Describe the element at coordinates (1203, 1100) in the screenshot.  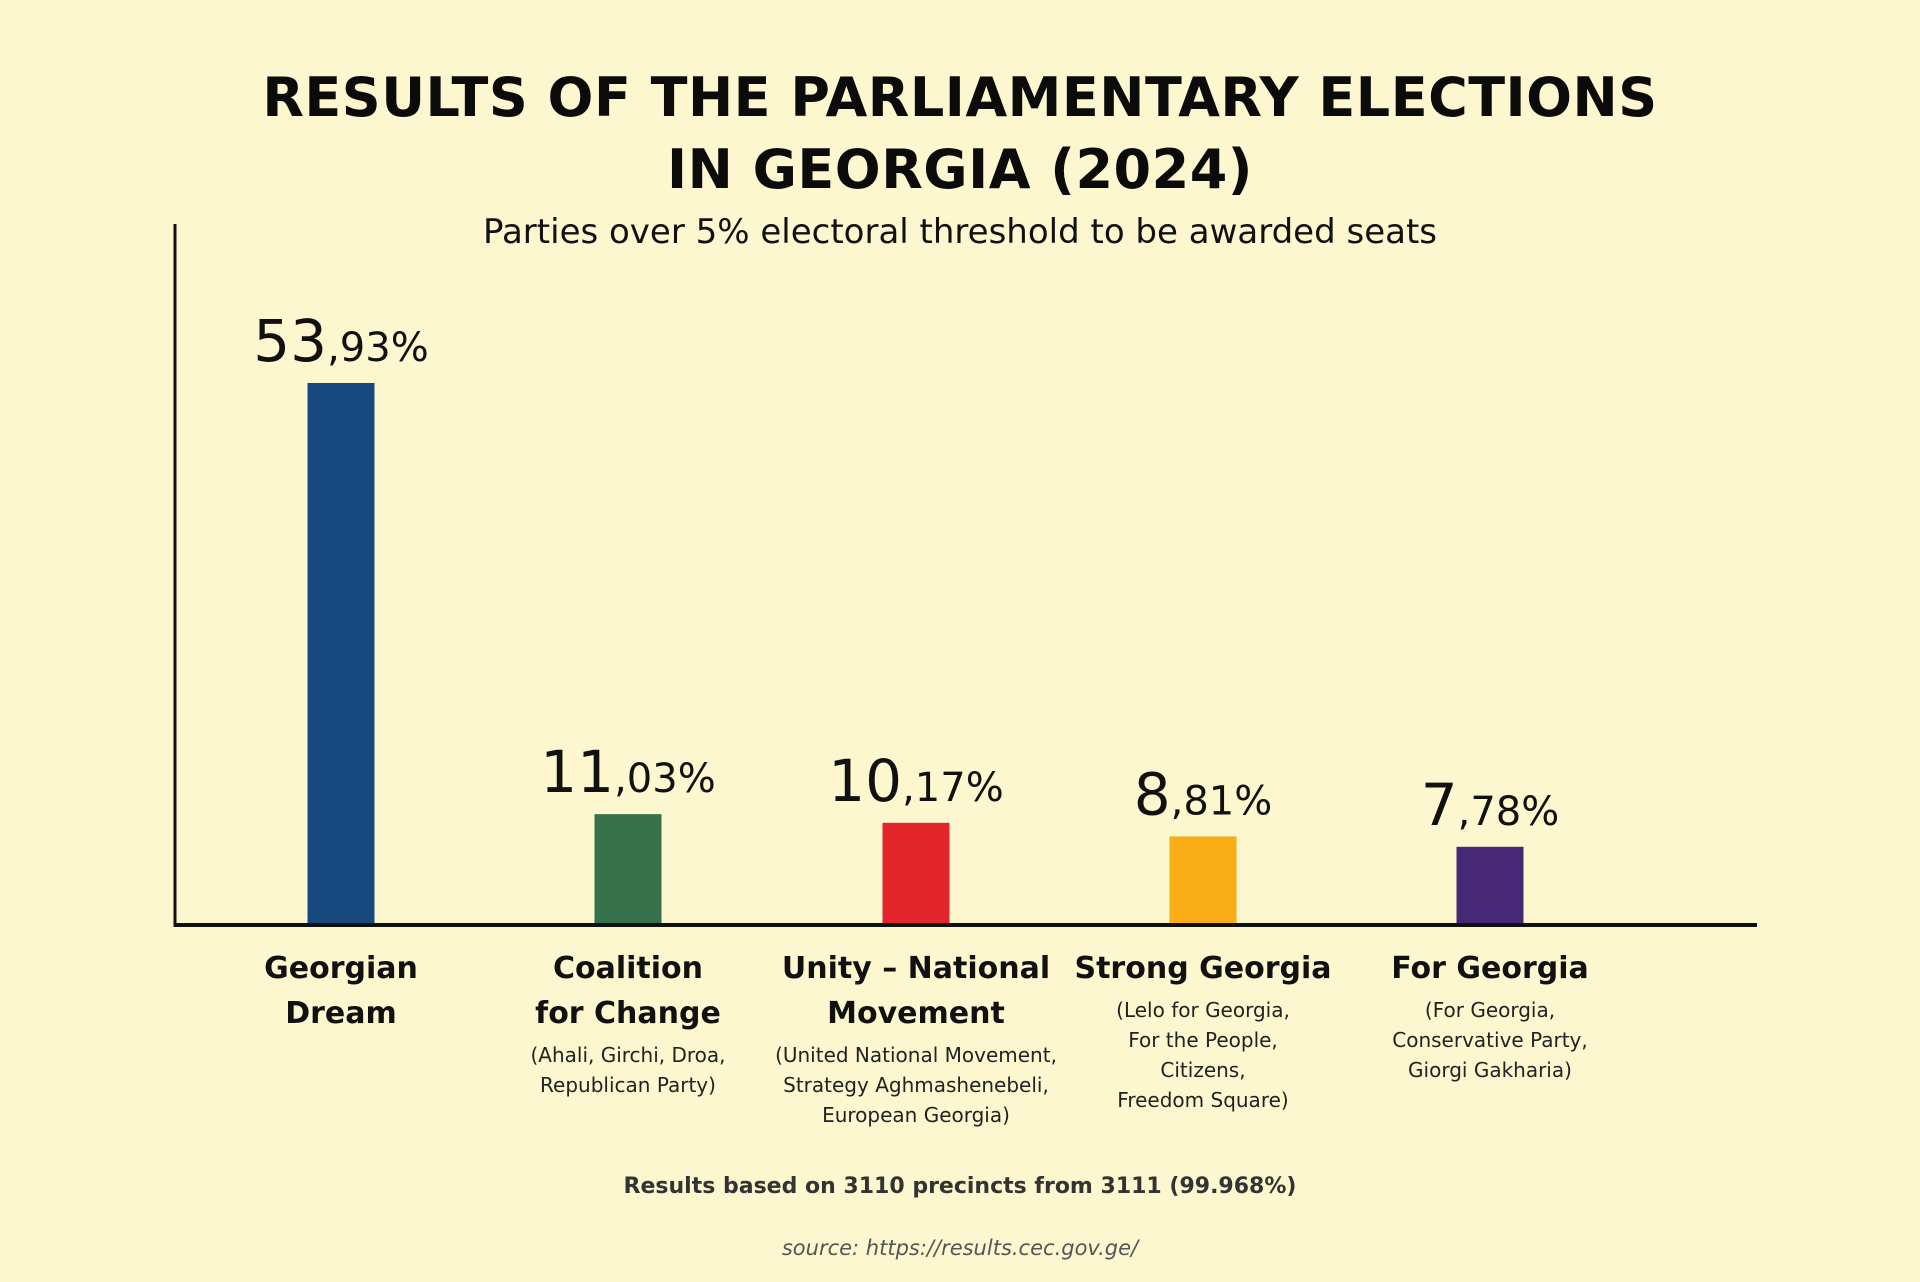
I see `party-members-line: Freedom Square)` at that location.